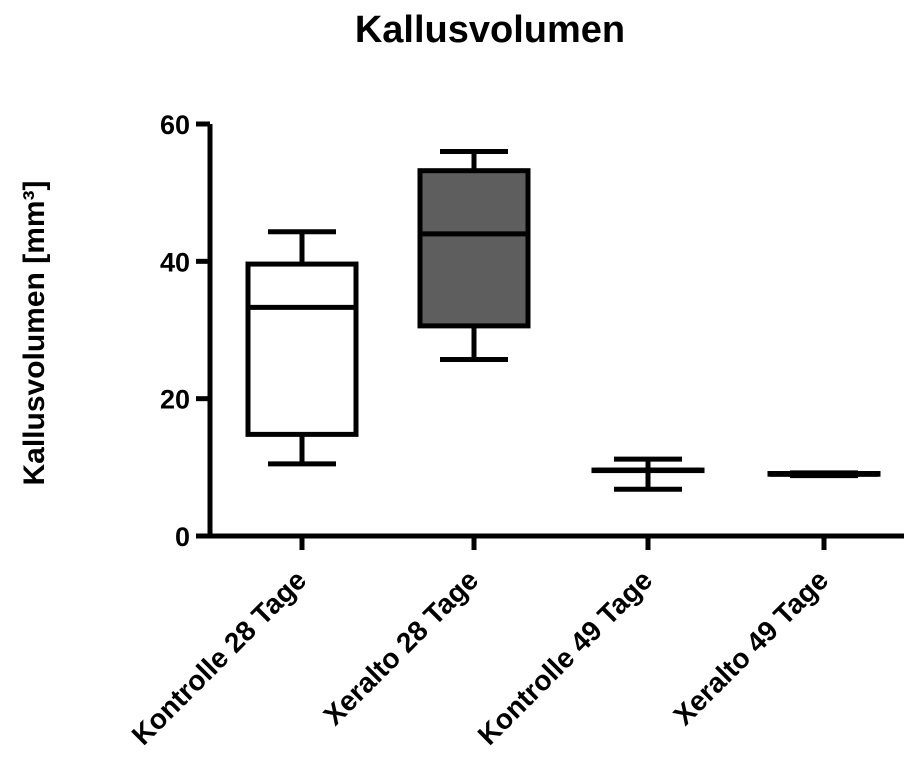 The height and width of the screenshot is (774, 904). What do you see at coordinates (400, 647) in the screenshot?
I see `category-label: Xeralto 28 Tage` at bounding box center [400, 647].